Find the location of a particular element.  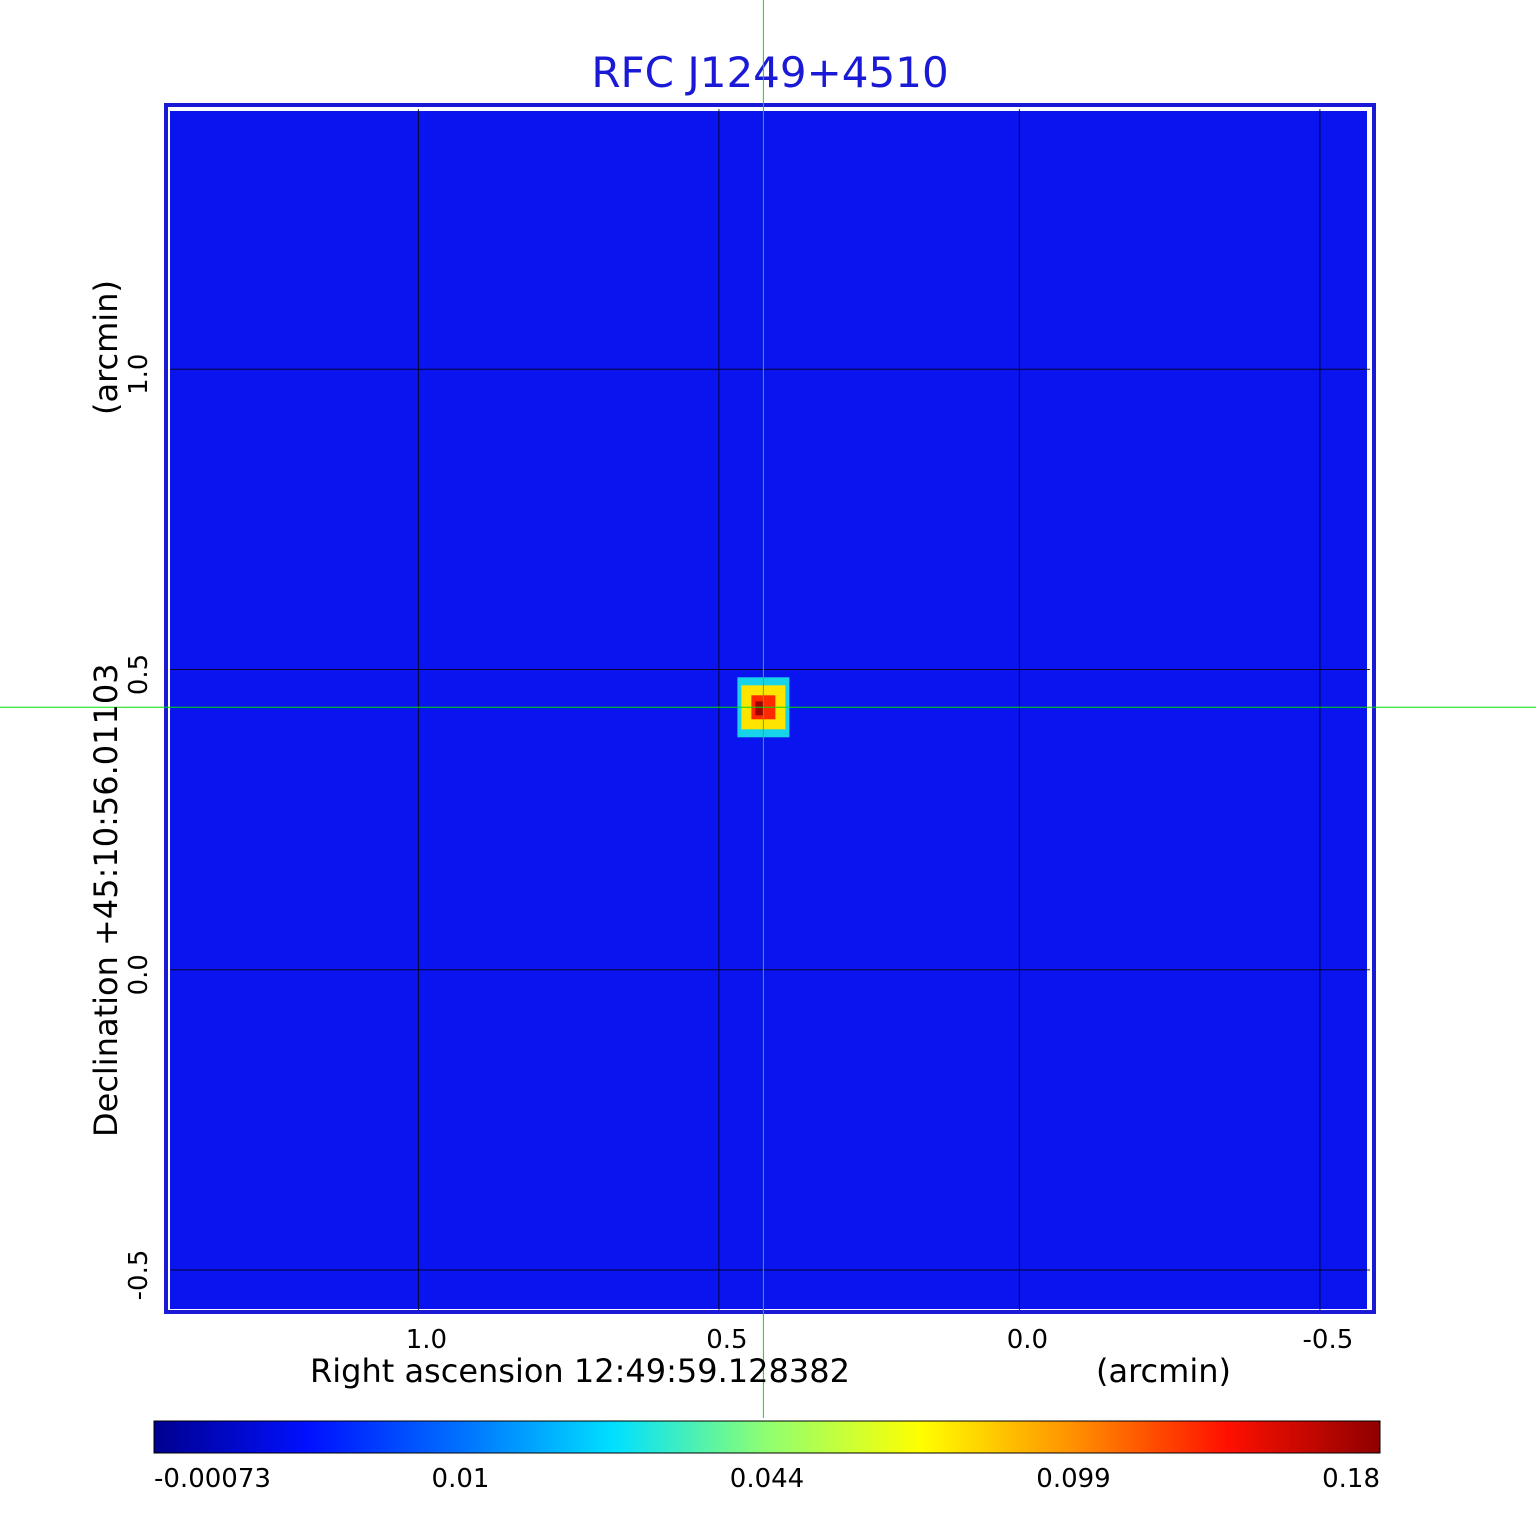

y-tick-label: 0.0 is located at coordinates (139, 974).